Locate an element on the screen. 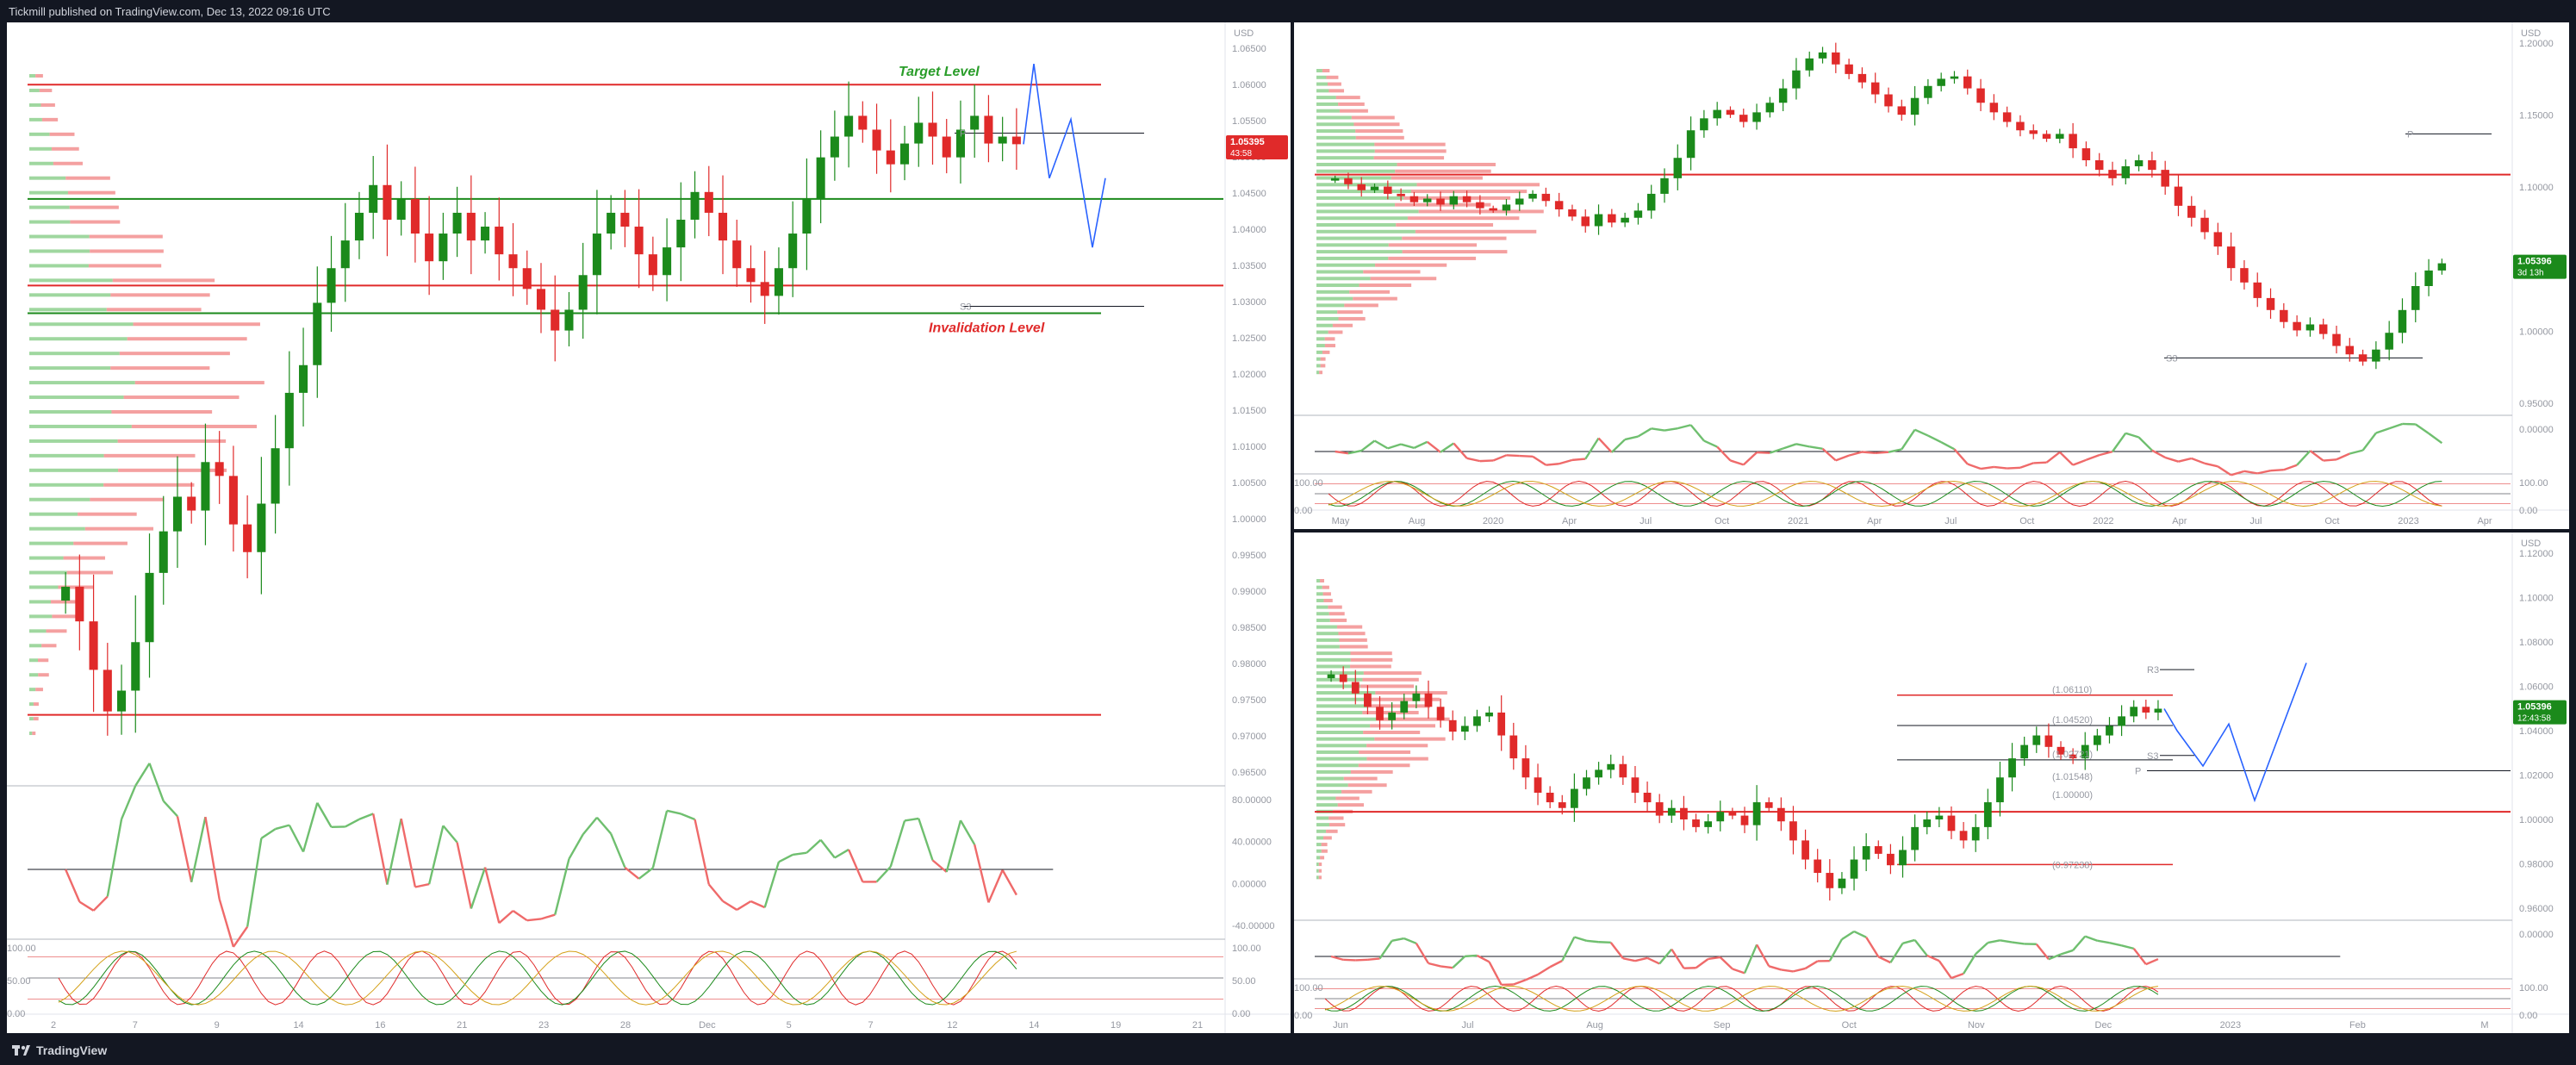 The width and height of the screenshot is (2576, 1065). y-tick-label: 1.06500 is located at coordinates (1249, 49).